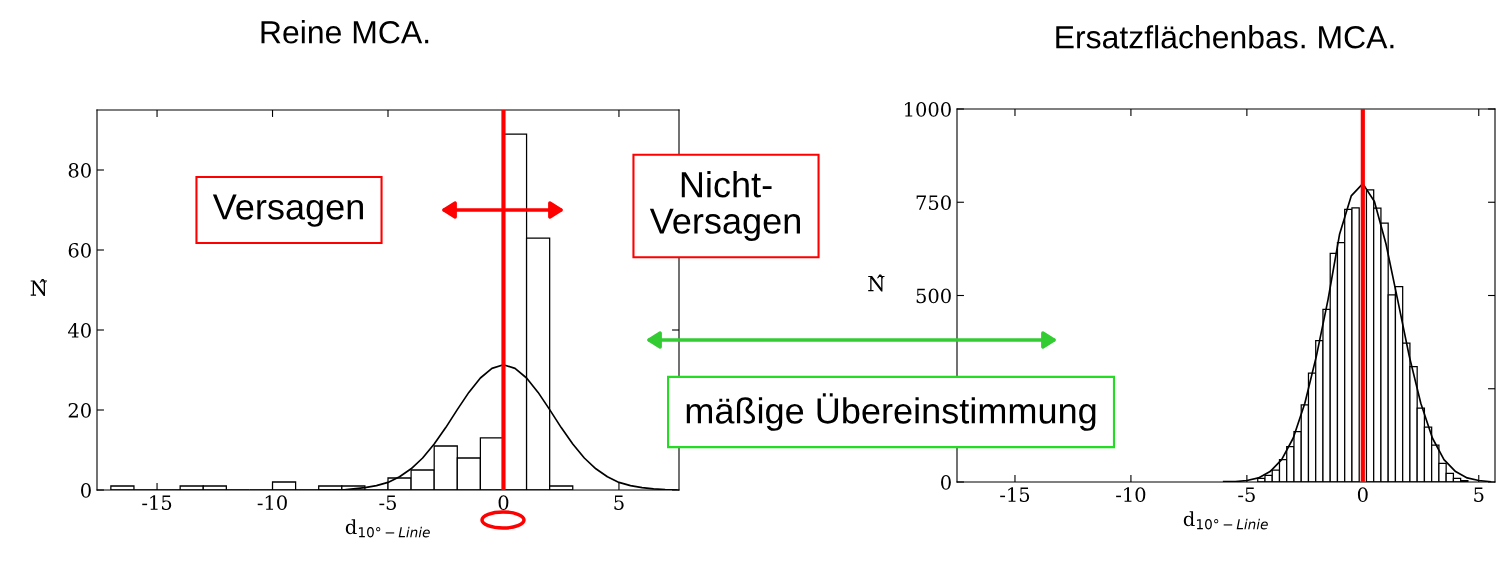 The height and width of the screenshot is (577, 1498). What do you see at coordinates (287, 210) in the screenshot?
I see `annotation: Versagen` at bounding box center [287, 210].